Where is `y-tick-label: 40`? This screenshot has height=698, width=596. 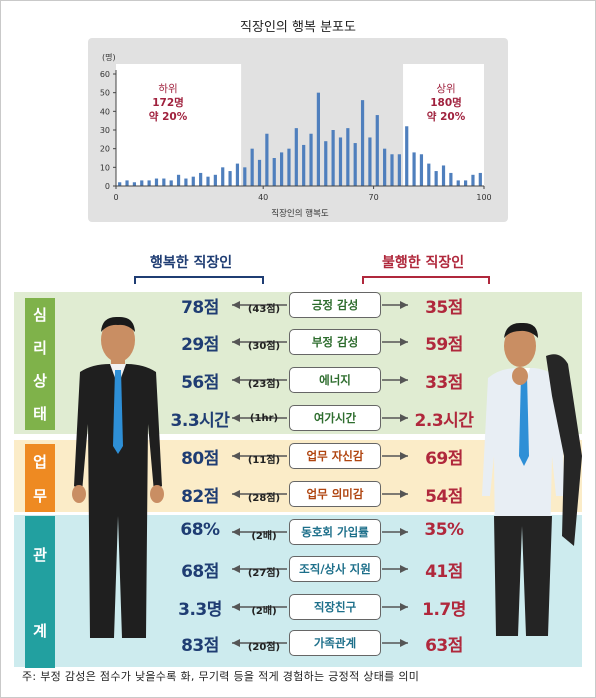 y-tick-label: 40 is located at coordinates (105, 111).